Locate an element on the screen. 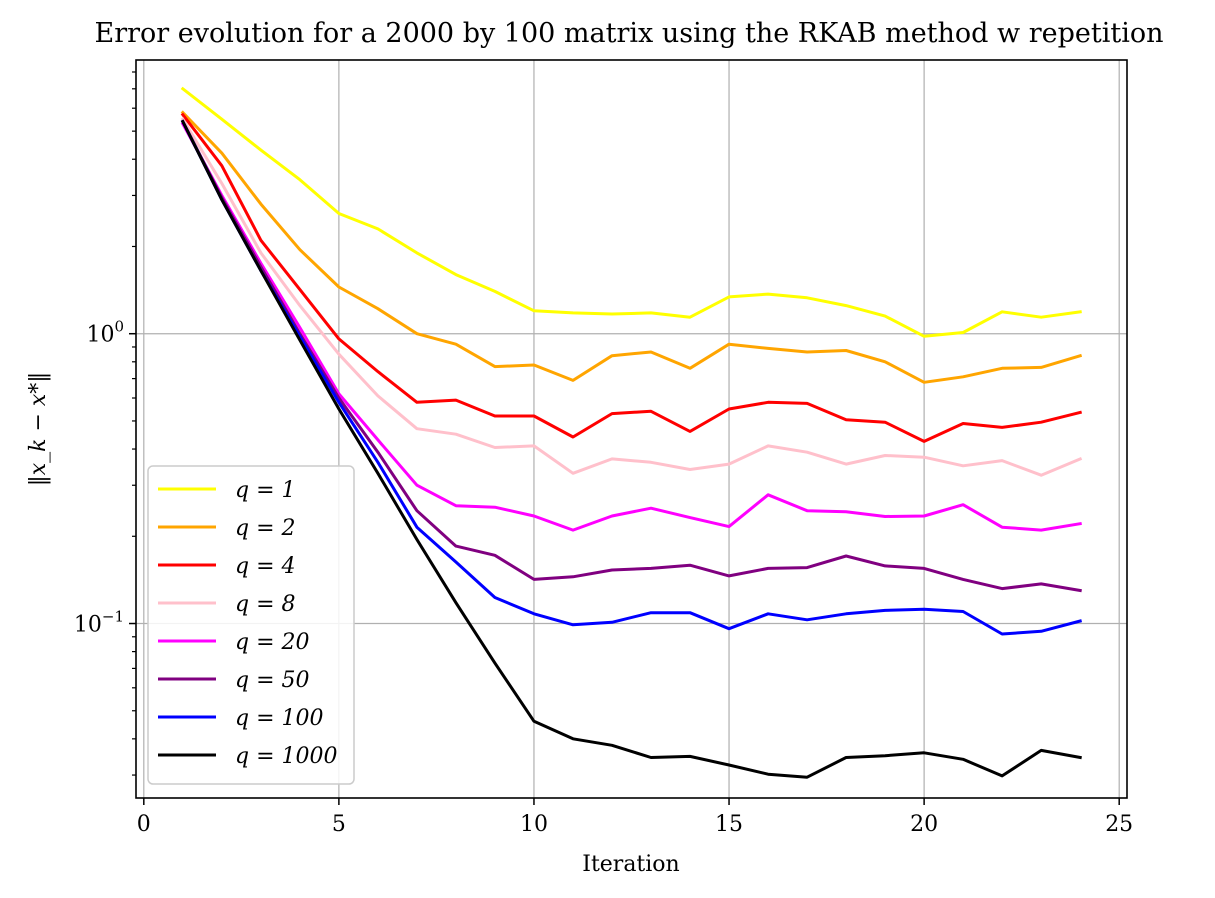 This screenshot has height=898, width=1215. legend-box is located at coordinates (251, 625).